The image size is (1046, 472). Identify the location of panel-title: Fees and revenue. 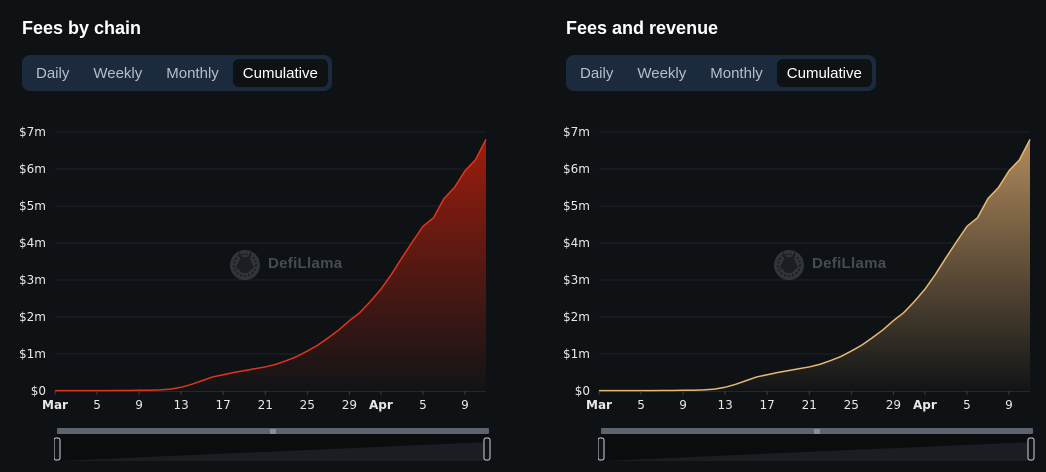
(642, 28).